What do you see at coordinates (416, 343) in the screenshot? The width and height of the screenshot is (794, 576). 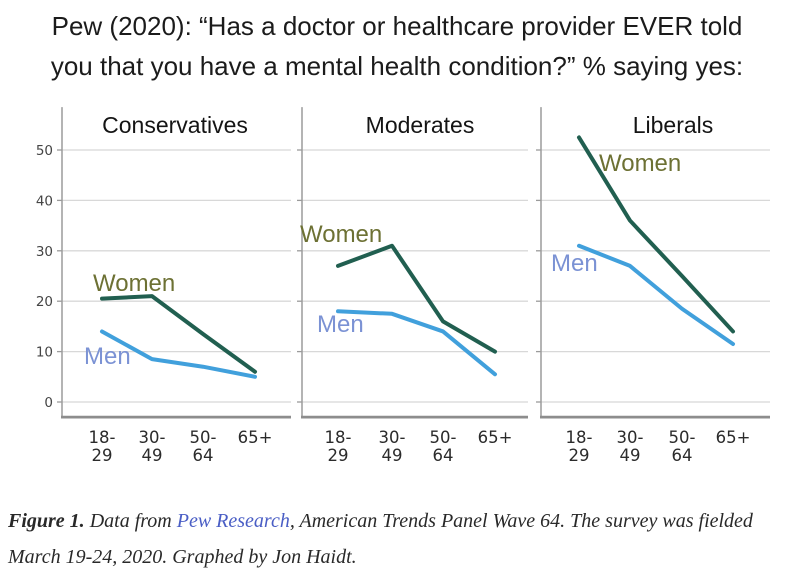 I see `line-moderates-men` at bounding box center [416, 343].